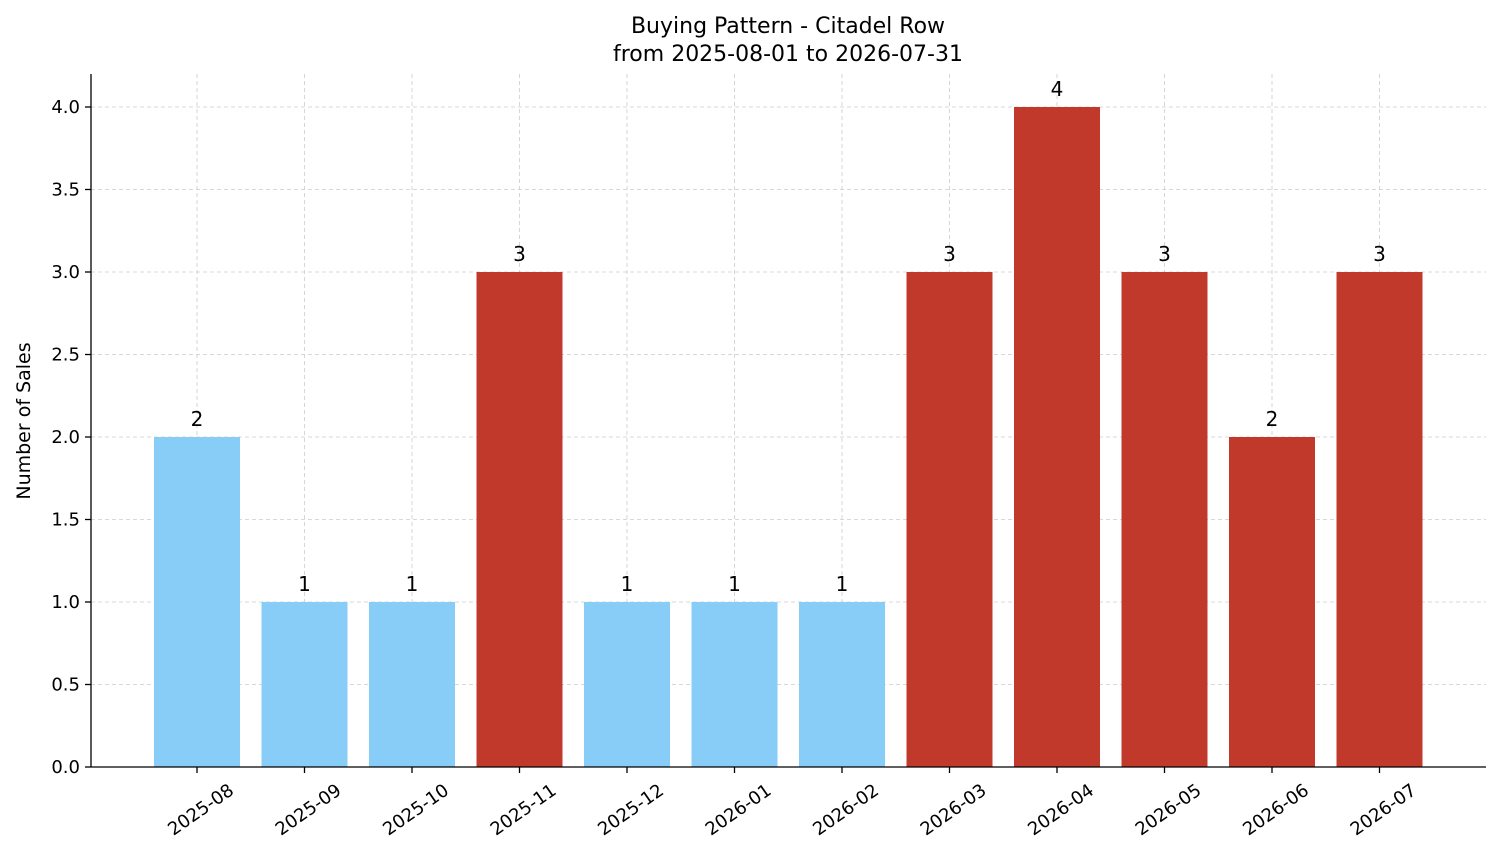 This screenshot has width=1501, height=863. I want to click on y-tick-label: 2.5, so click(65, 355).